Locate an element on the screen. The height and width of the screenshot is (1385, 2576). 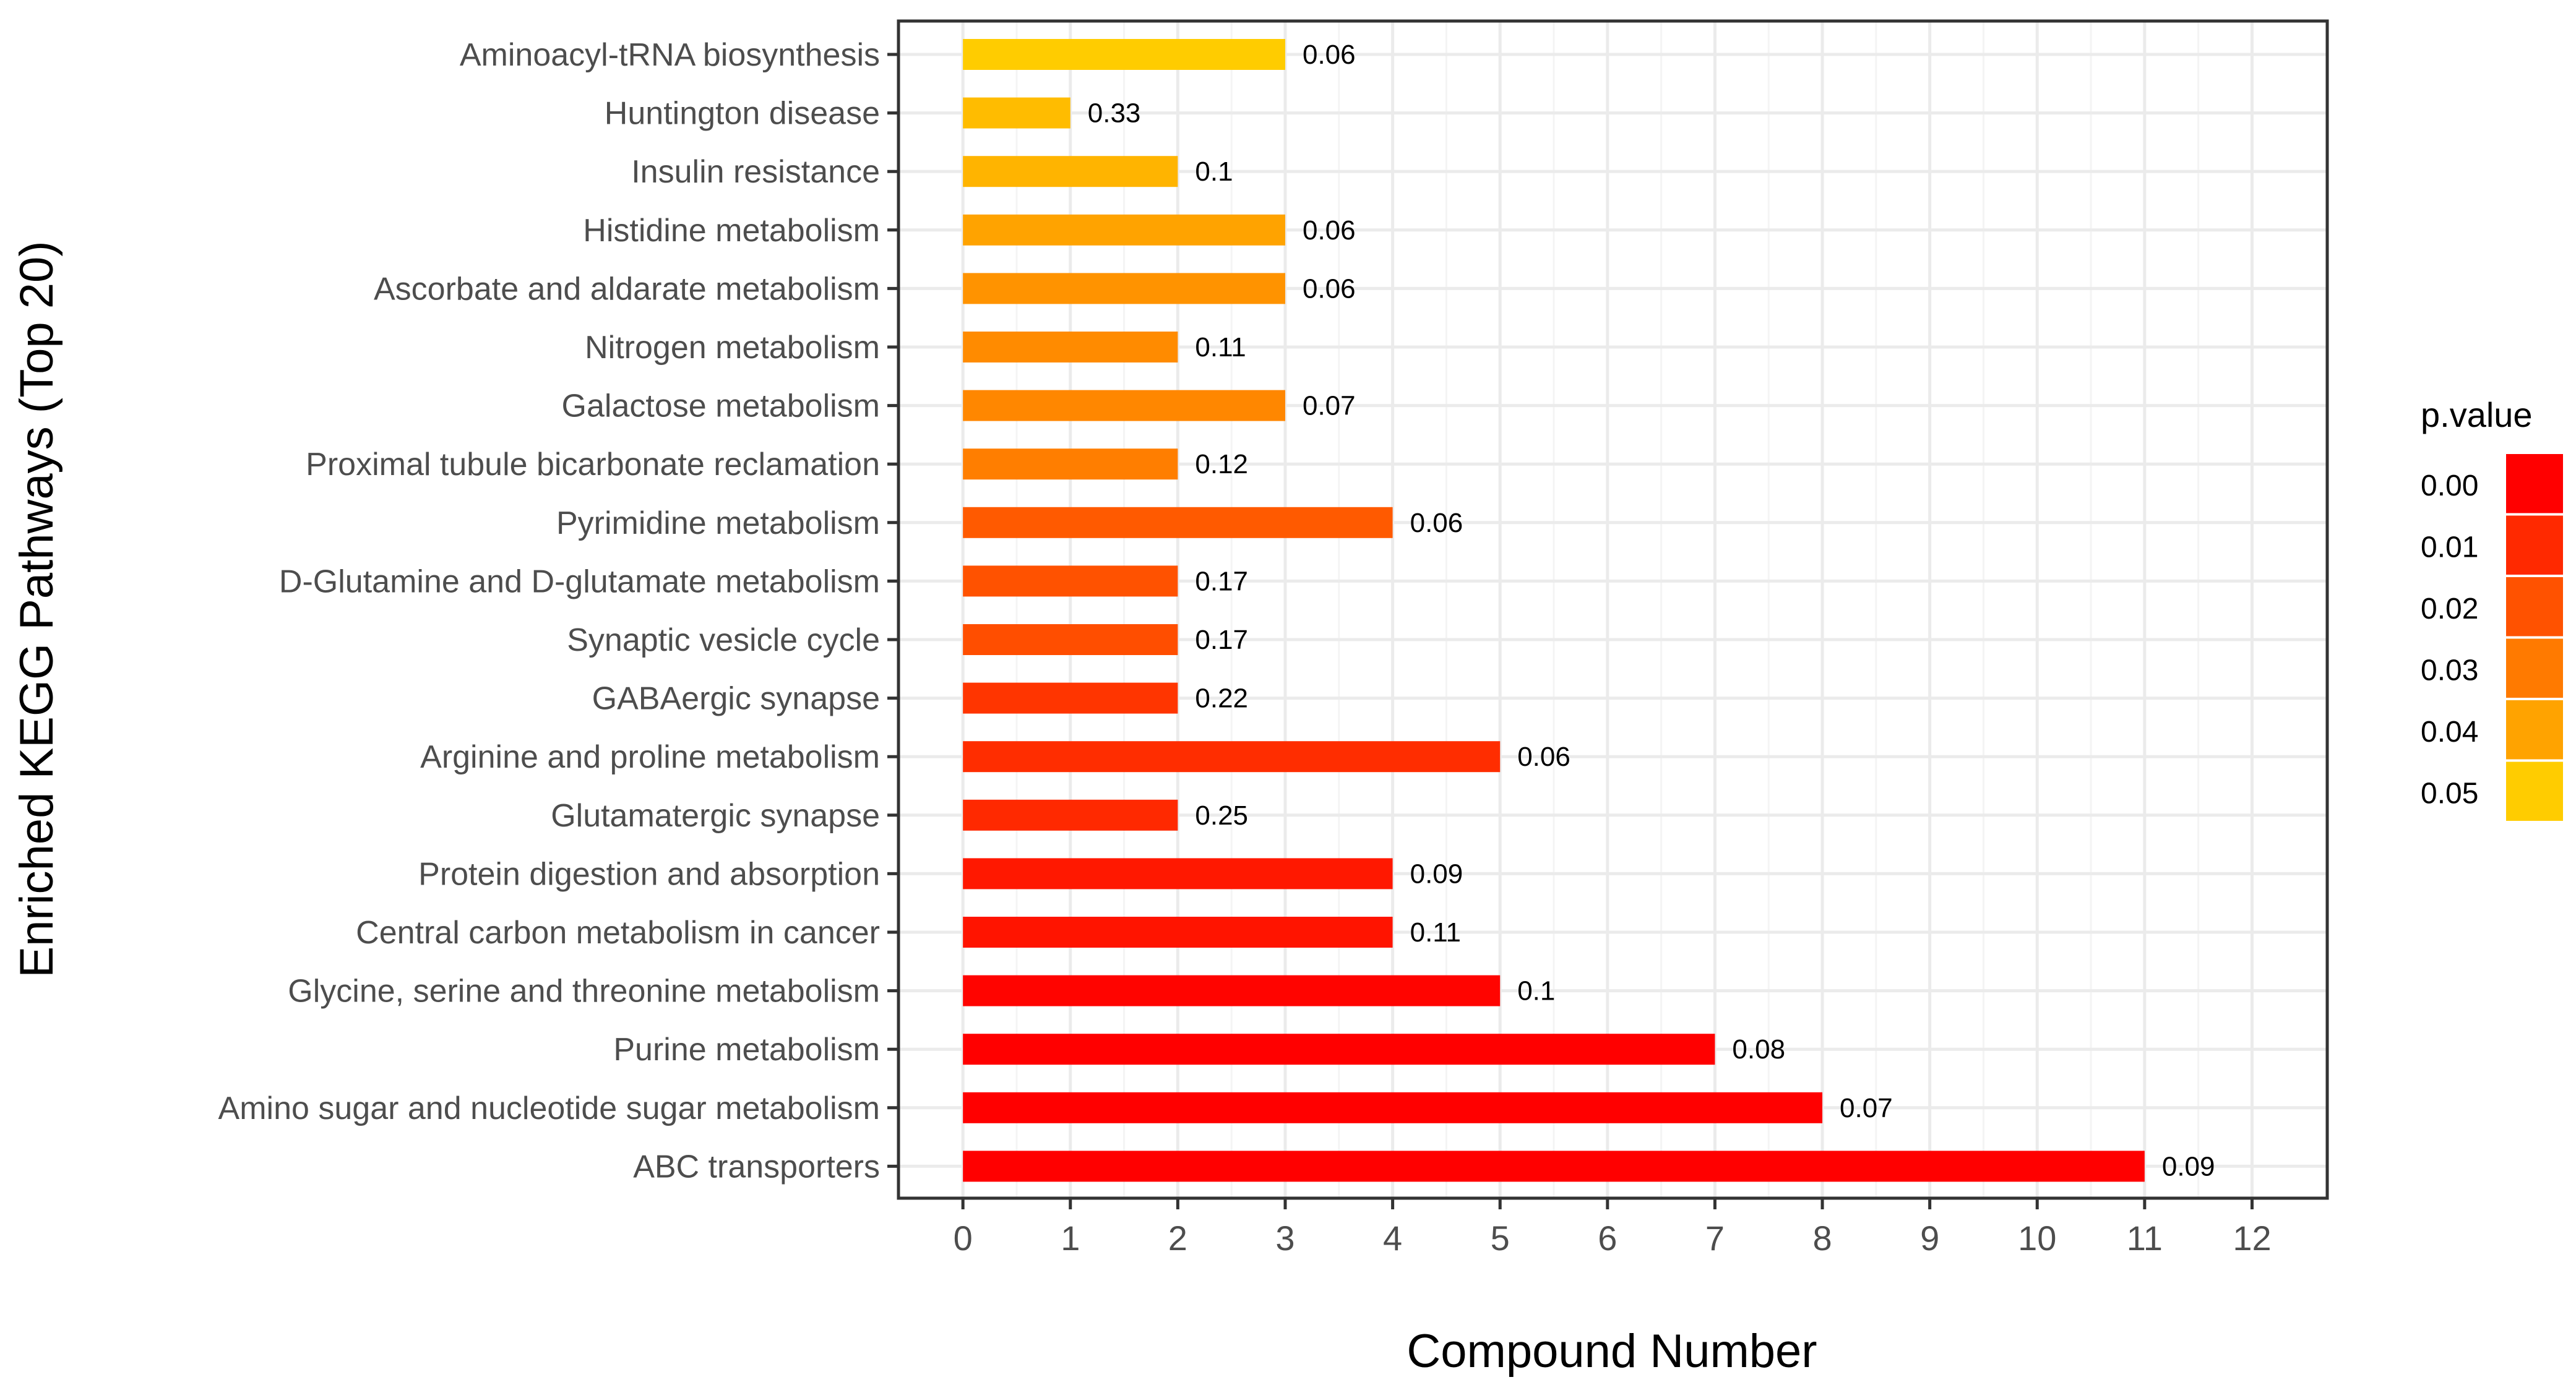
category-label: Pyrimidine metabolism is located at coordinates (718, 523).